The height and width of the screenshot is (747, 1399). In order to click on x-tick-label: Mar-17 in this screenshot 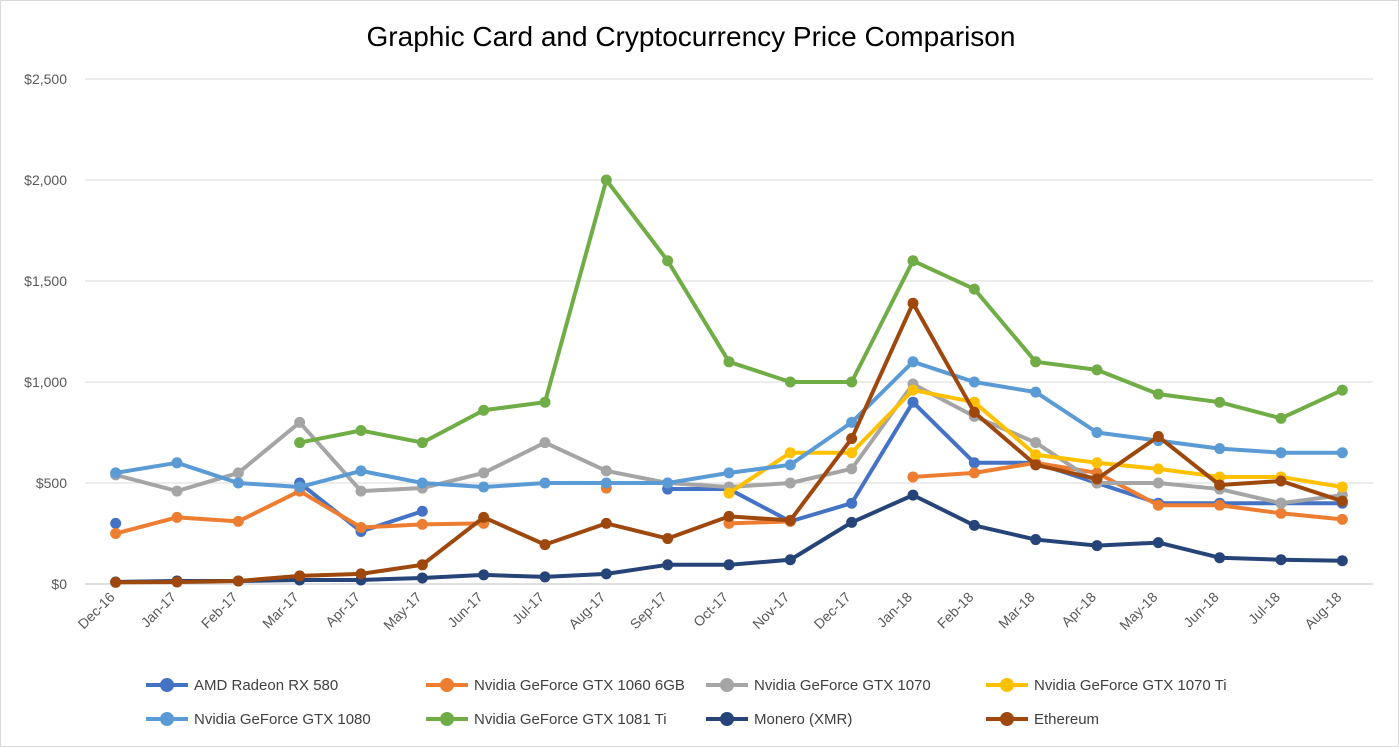, I will do `click(280, 610)`.